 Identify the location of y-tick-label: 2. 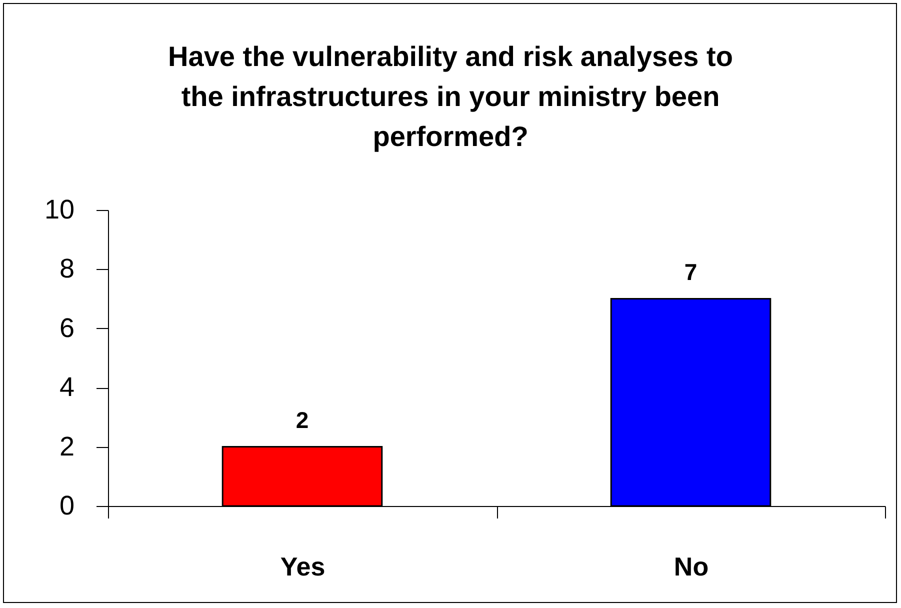
(66, 446).